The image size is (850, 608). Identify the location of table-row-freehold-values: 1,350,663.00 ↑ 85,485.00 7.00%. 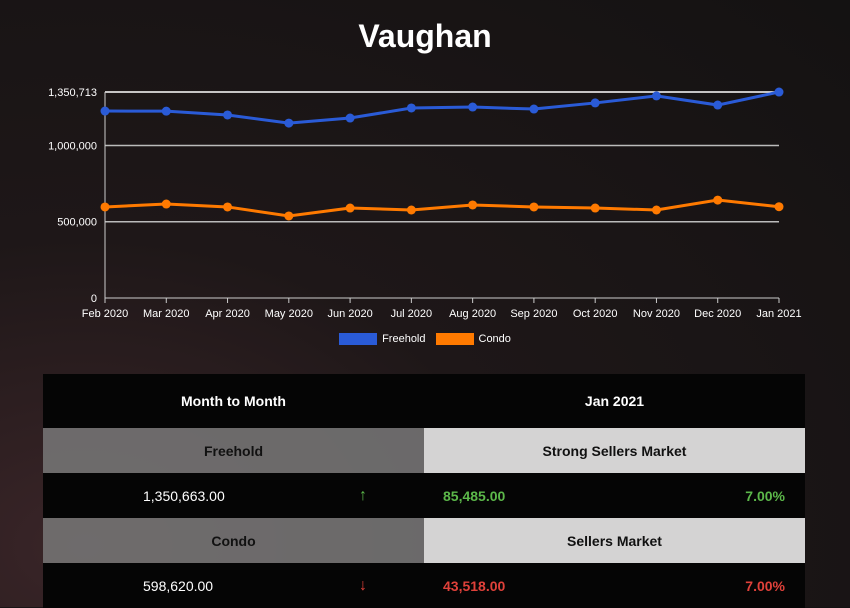
(424, 495).